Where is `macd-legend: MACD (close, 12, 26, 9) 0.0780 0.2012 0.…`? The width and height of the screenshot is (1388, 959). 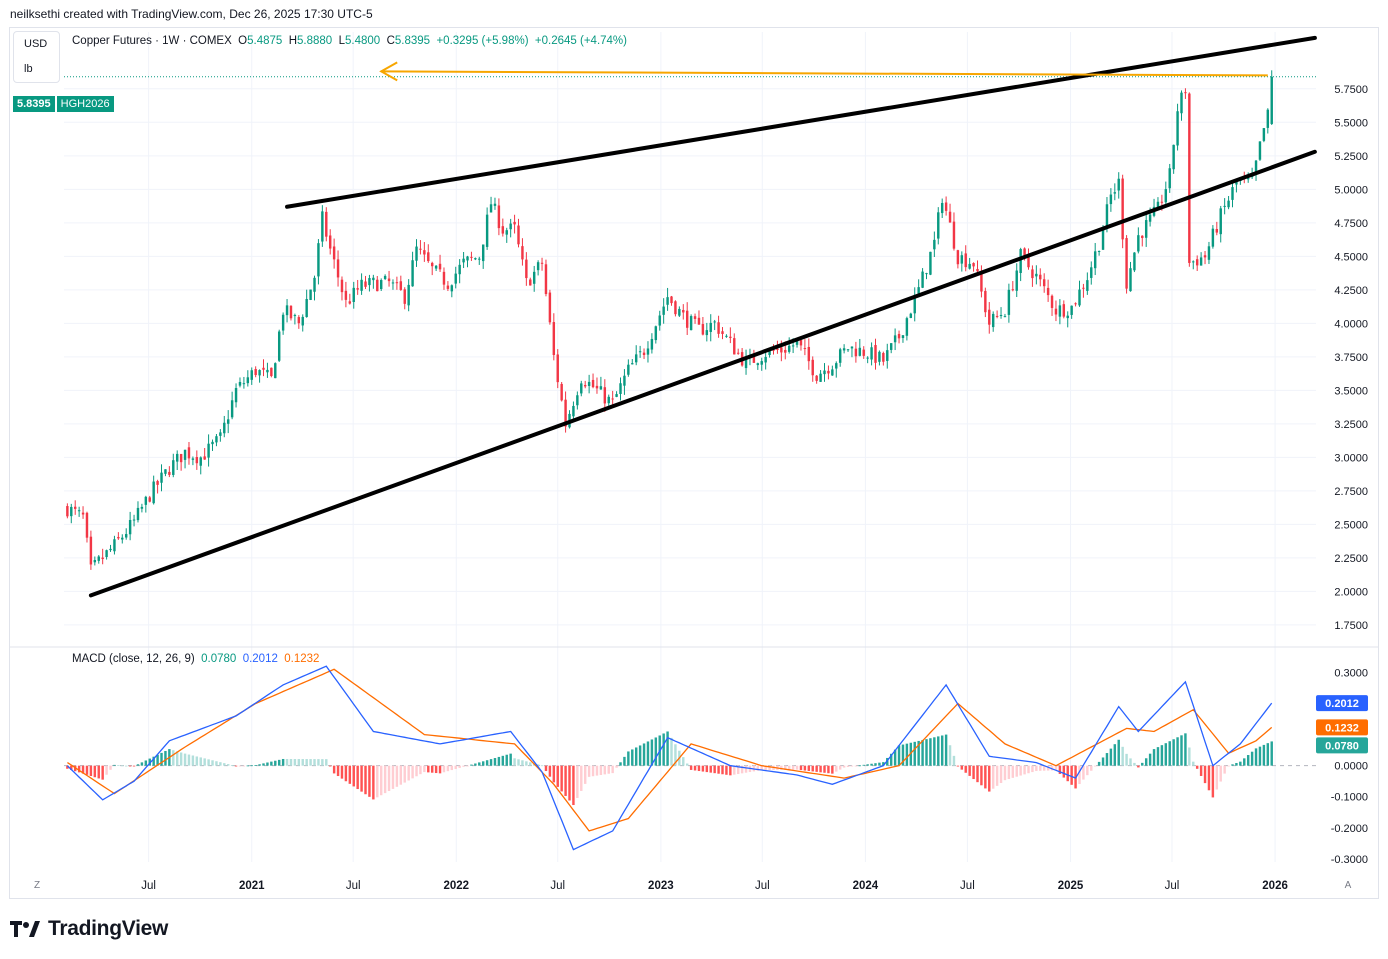 macd-legend: MACD (close, 12, 26, 9) 0.0780 0.2012 0.… is located at coordinates (195, 659).